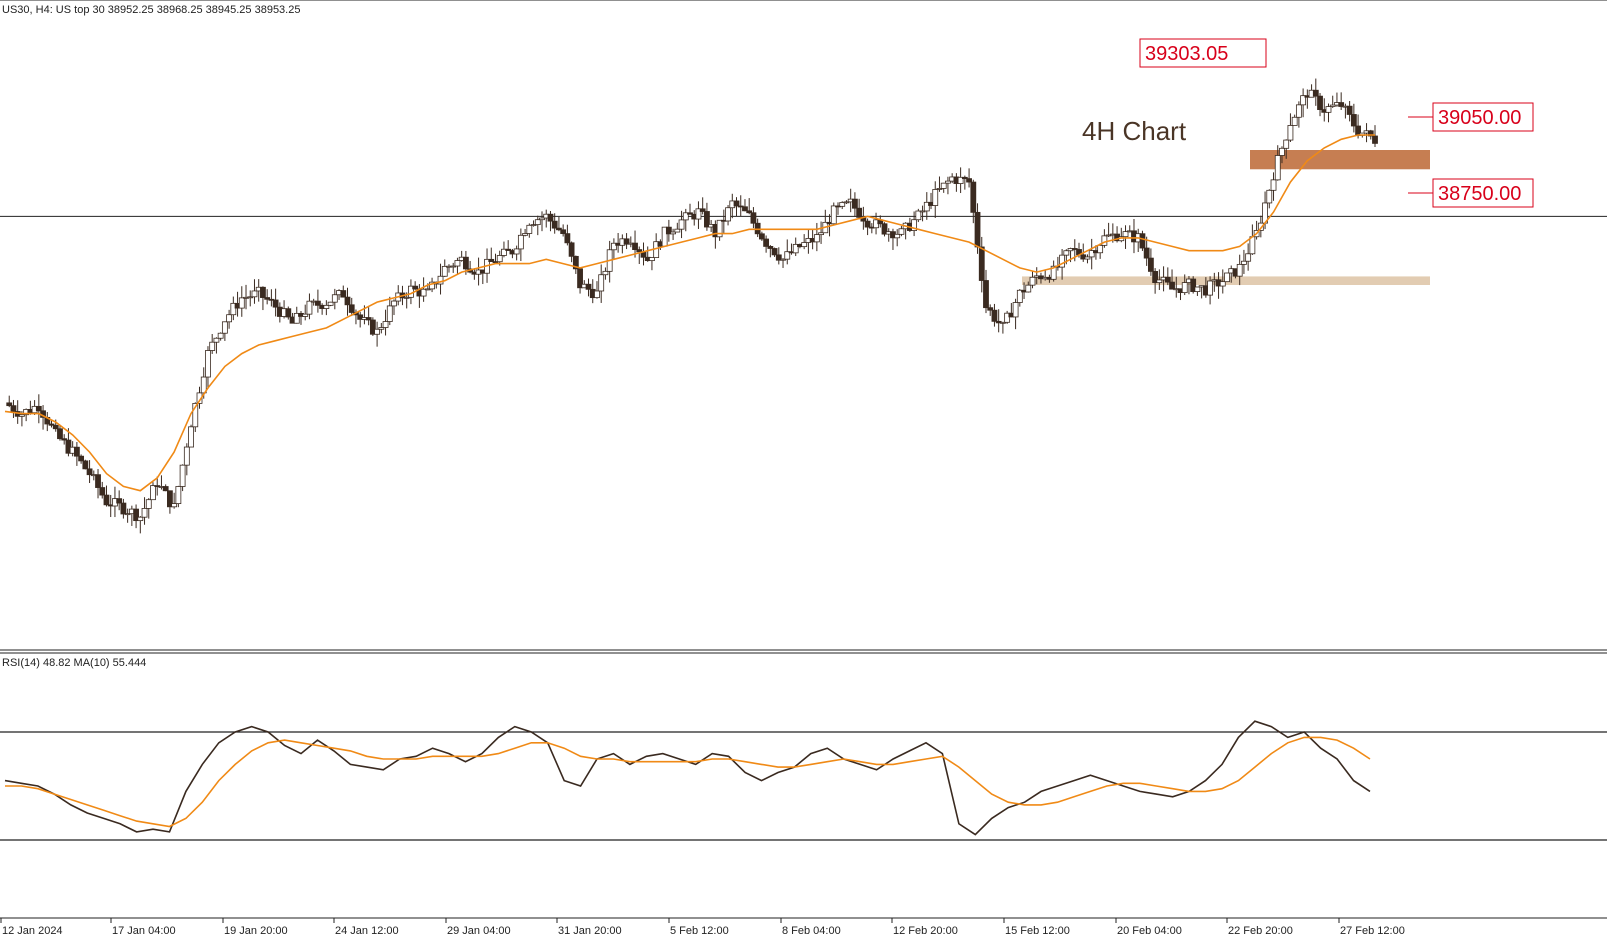 The image size is (1607, 938). What do you see at coordinates (590, 931) in the screenshot?
I see `x-tick-label: 31 Jan 20:00` at bounding box center [590, 931].